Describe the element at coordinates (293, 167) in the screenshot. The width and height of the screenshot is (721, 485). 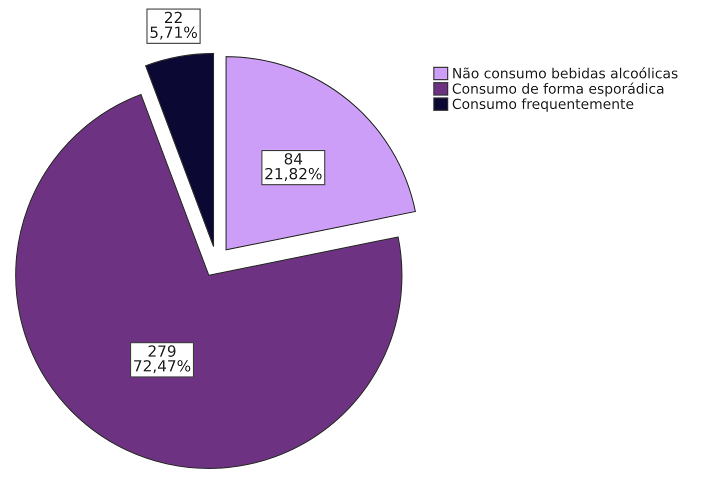
I see `data-label: 84 21,82%` at that location.